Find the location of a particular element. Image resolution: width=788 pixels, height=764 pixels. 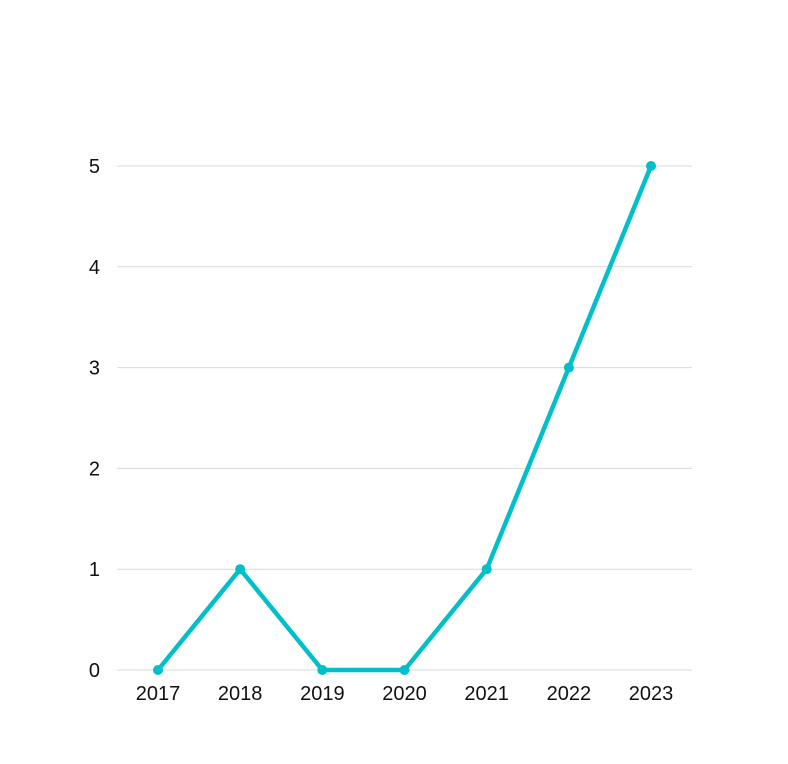

x-tick-label: 2017 is located at coordinates (158, 694).